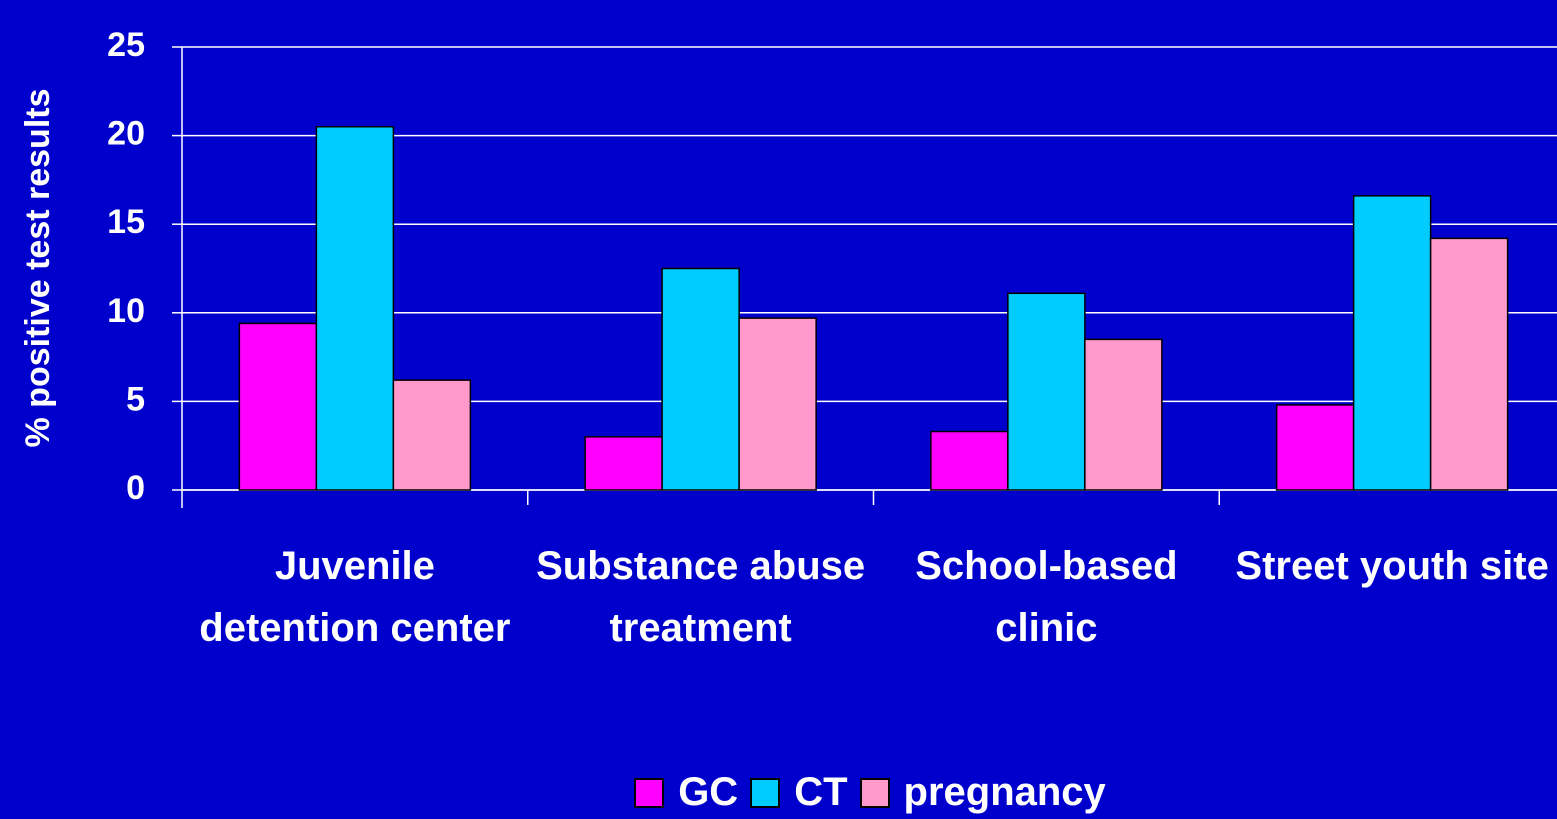 This screenshot has width=1557, height=819. Describe the element at coordinates (1004, 792) in the screenshot. I see `legend-label: pregnancy` at that location.